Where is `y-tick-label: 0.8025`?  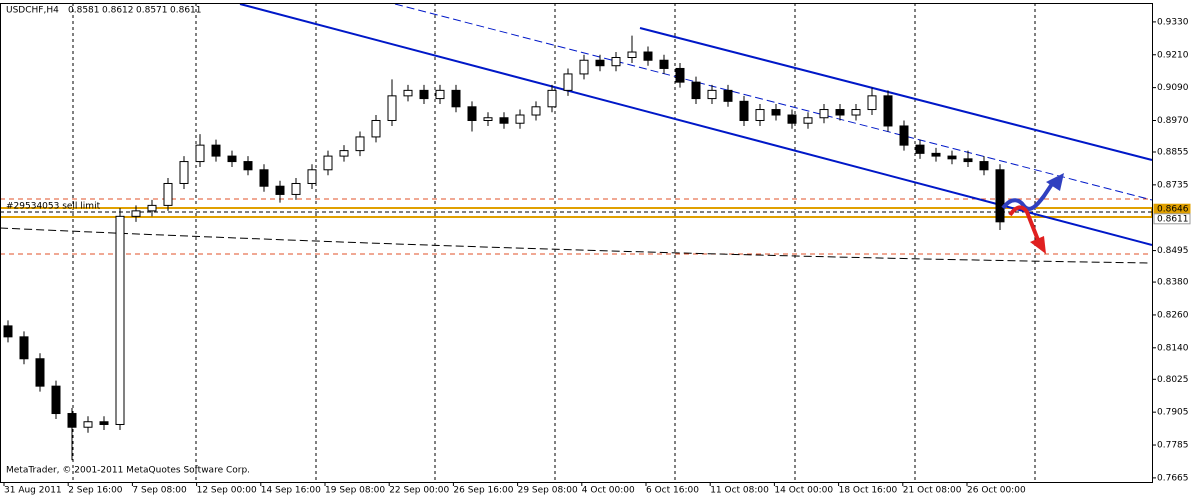
y-tick-label: 0.8025 is located at coordinates (1173, 380).